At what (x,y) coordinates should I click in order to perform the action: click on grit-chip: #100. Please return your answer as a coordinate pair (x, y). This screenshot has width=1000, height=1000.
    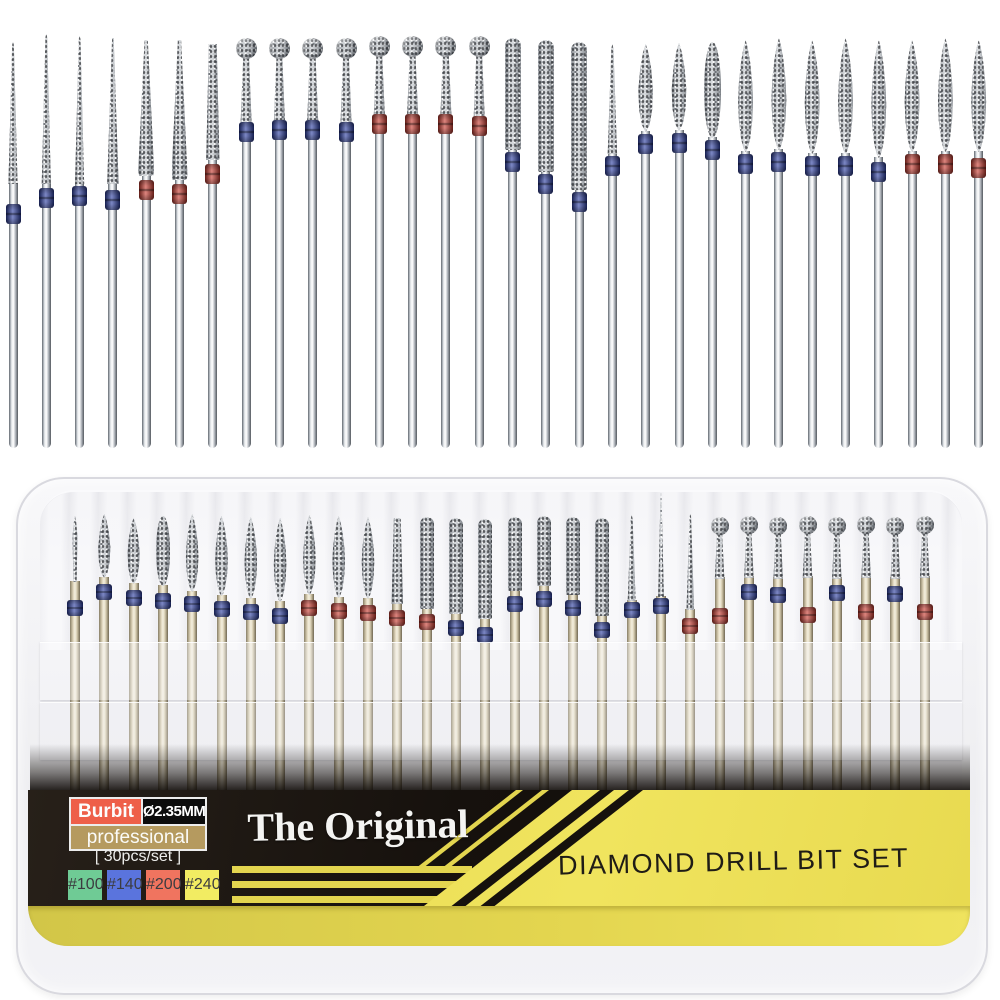
    Looking at the image, I should click on (86, 885).